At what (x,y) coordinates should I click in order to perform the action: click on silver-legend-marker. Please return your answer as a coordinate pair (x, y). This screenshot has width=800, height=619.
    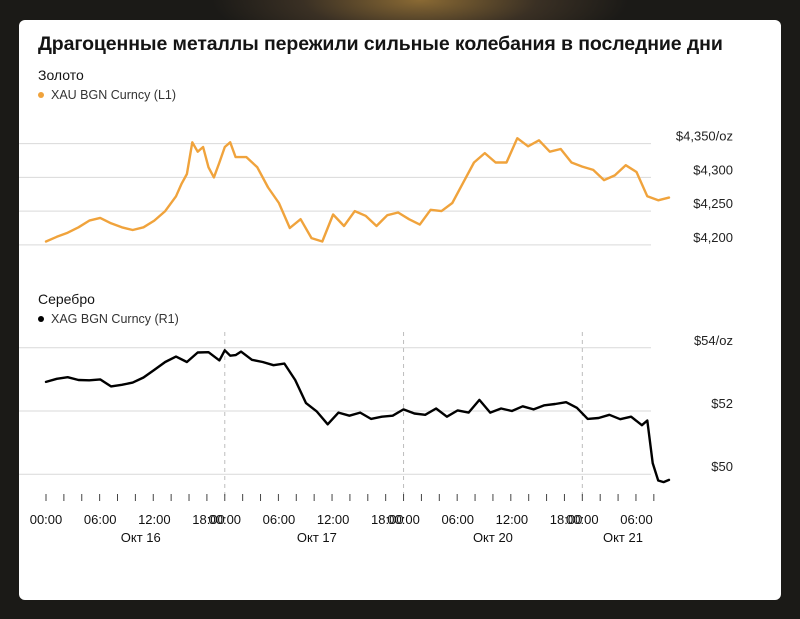
    Looking at the image, I should click on (41, 319).